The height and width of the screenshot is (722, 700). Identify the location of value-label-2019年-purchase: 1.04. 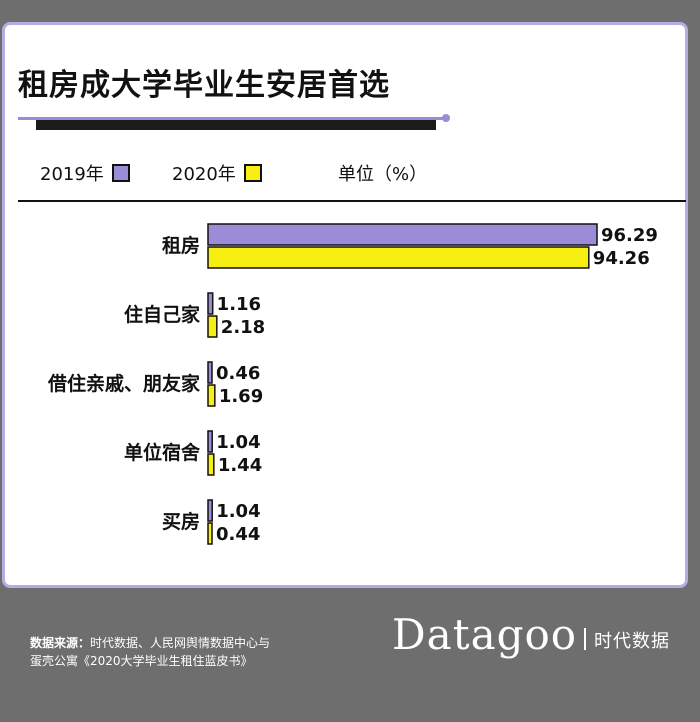
(238, 511).